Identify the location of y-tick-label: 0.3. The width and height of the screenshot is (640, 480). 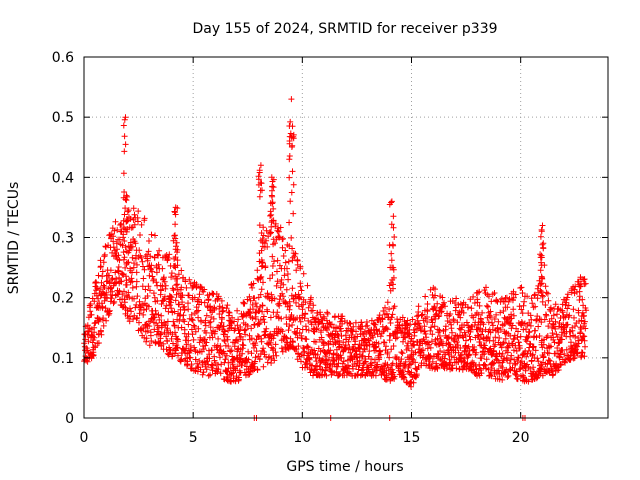
(63, 239).